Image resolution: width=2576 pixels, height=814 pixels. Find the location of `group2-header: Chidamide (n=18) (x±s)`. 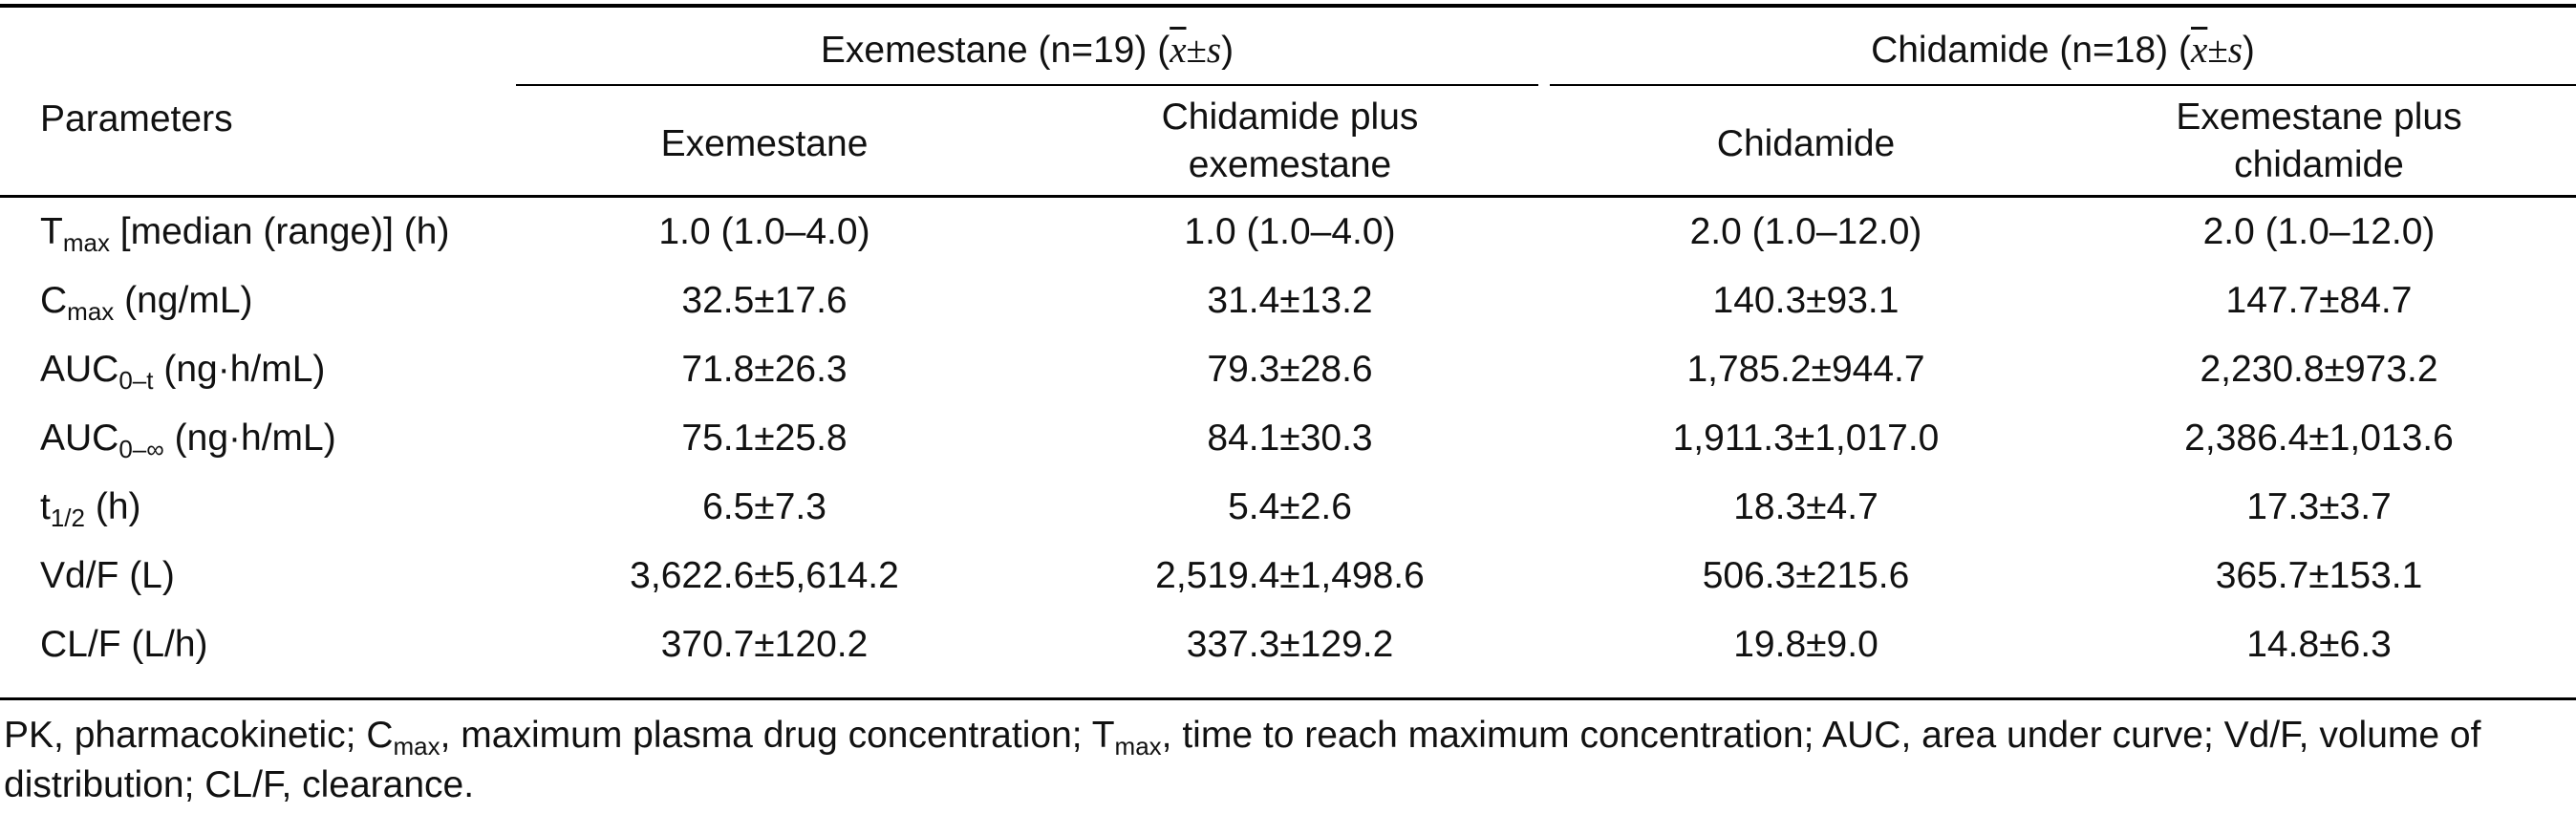

group2-header: Chidamide (n=18) (x±s) is located at coordinates (2063, 51).